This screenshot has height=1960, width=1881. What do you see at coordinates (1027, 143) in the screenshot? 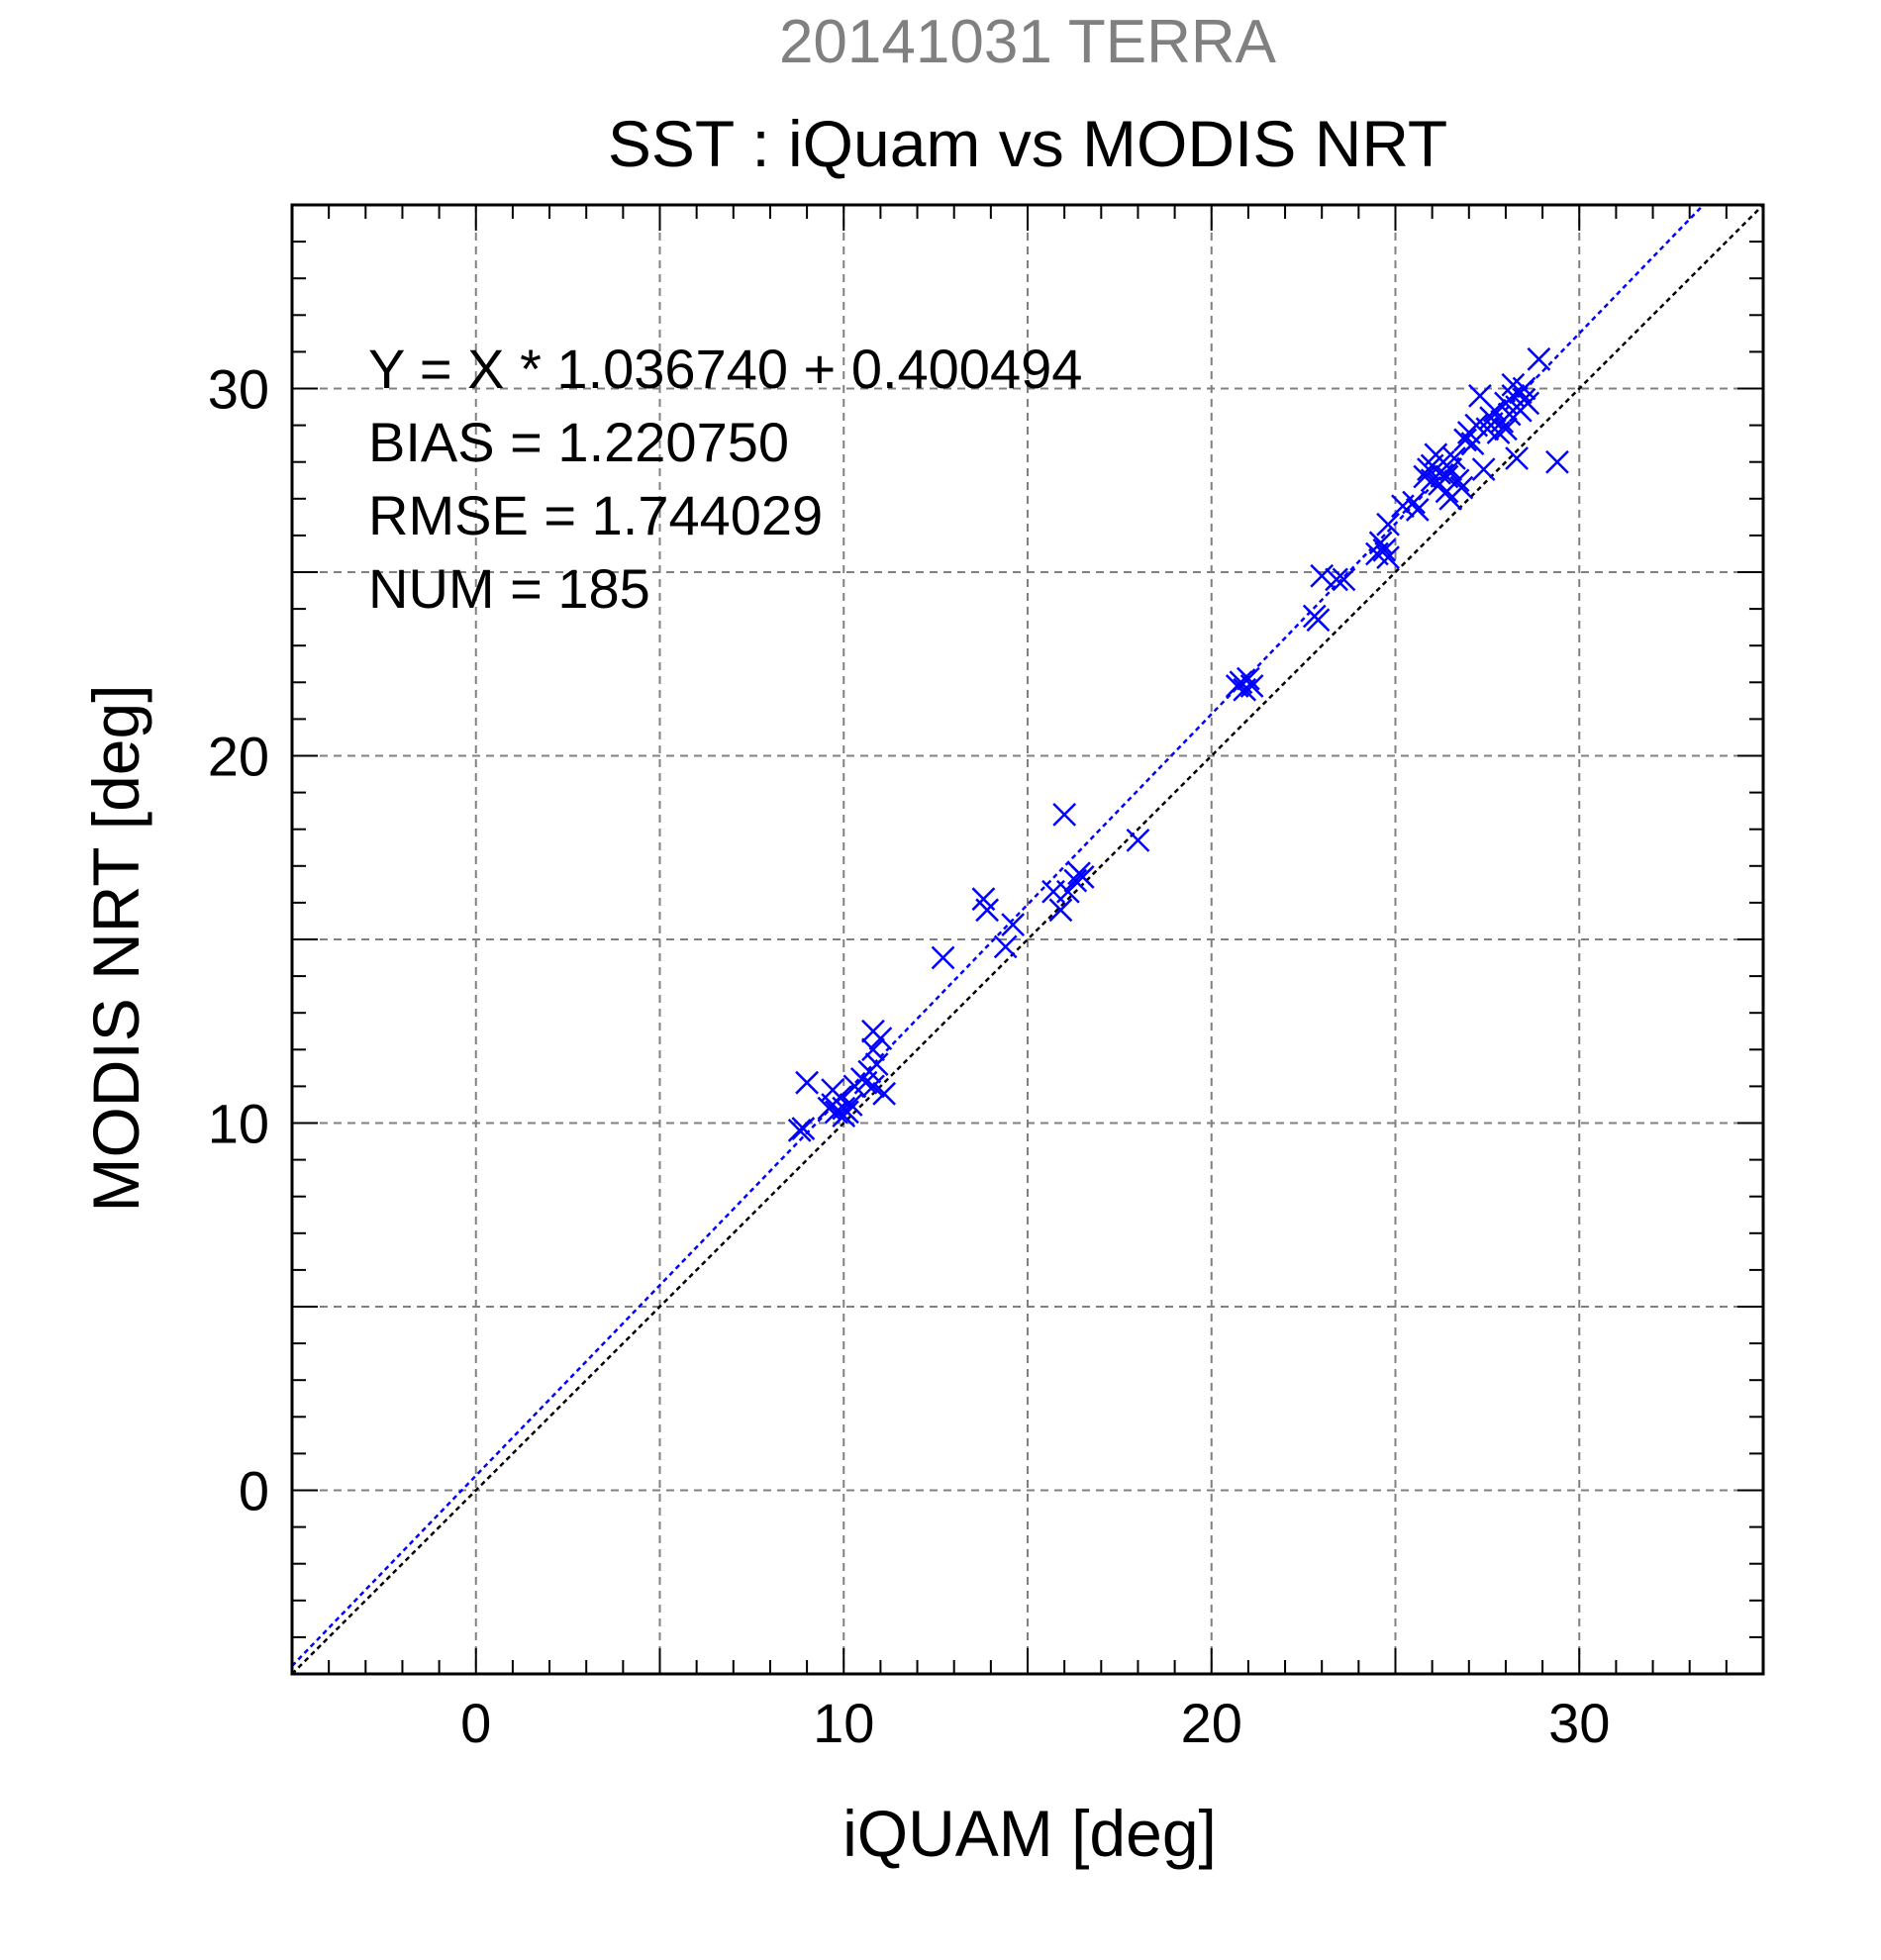
I see `chart-title: SST : iQuam vs MODIS NRT` at bounding box center [1027, 143].